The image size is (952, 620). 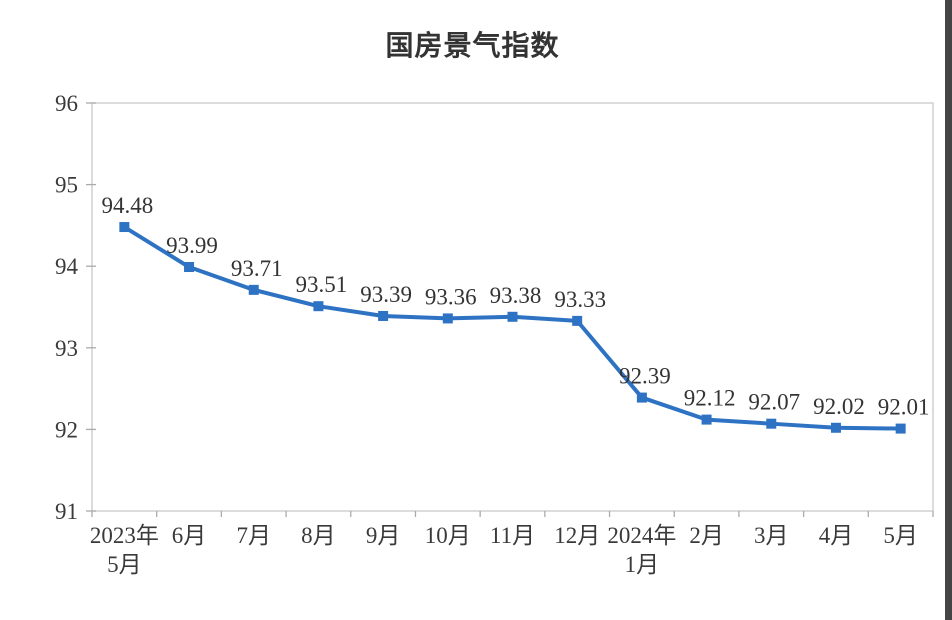 What do you see at coordinates (386, 294) in the screenshot?
I see `data-label: 93.39` at bounding box center [386, 294].